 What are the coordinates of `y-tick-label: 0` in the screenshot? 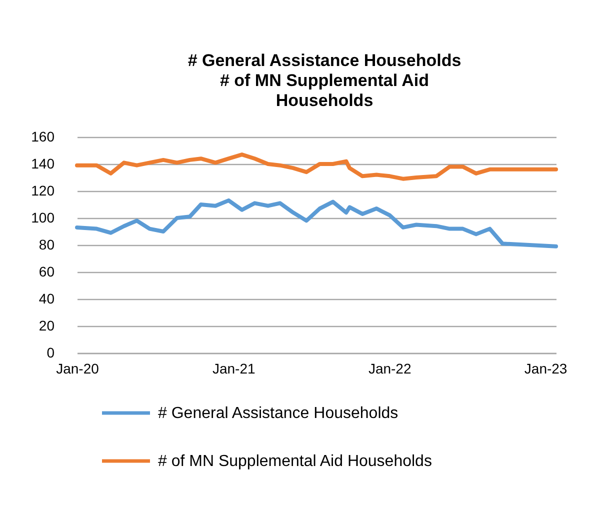 It's located at (50, 352).